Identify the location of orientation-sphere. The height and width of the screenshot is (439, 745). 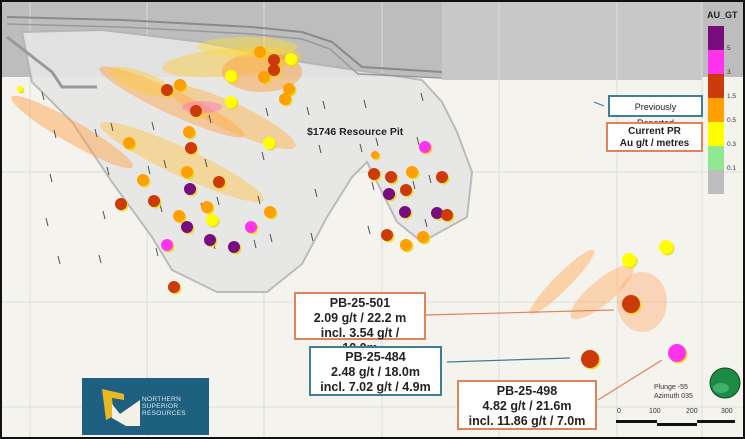
(725, 383).